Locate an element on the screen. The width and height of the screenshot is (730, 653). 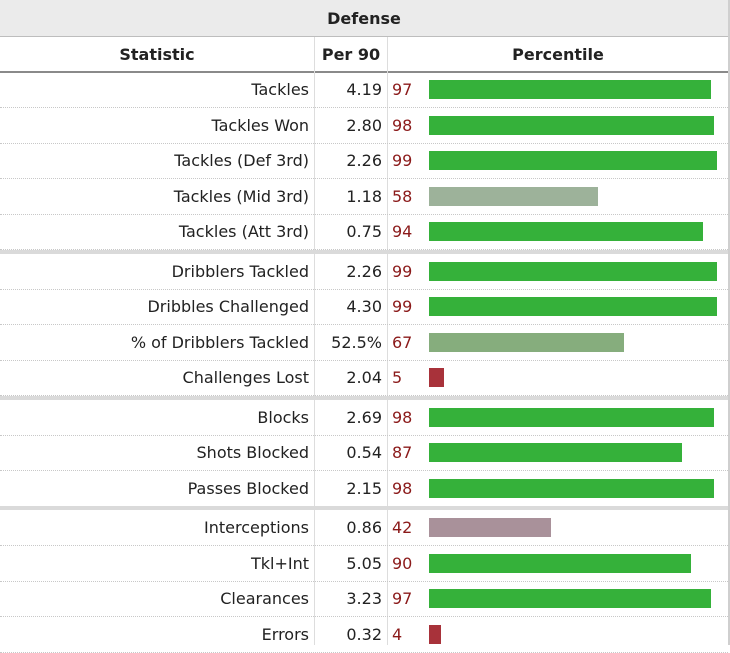
per90-value: 4.19 is located at coordinates (364, 89).